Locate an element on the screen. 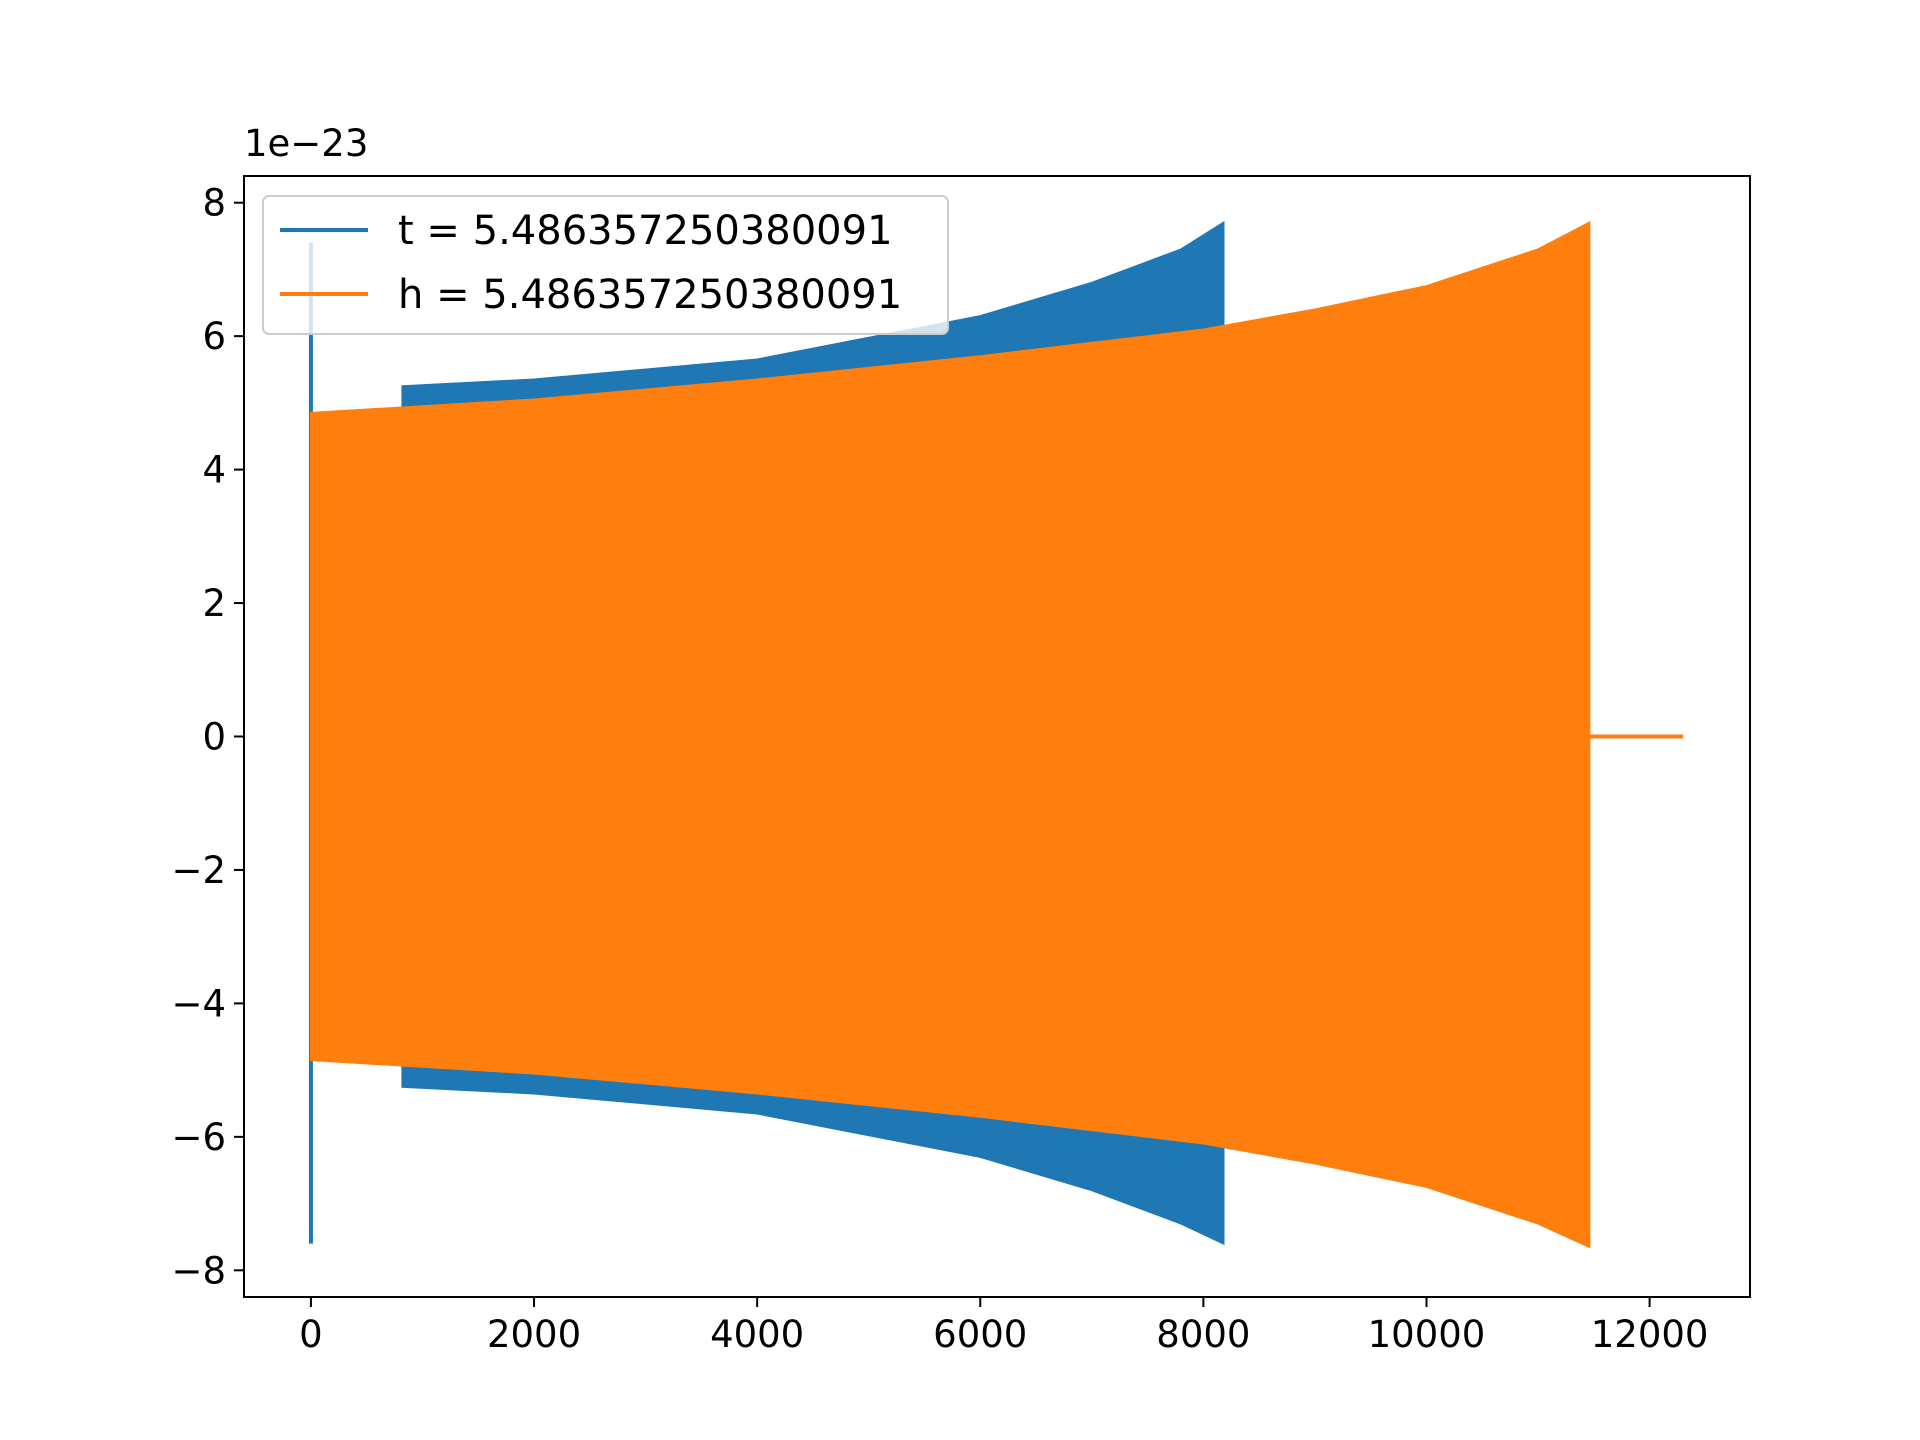  x-tick-label: 10000 is located at coordinates (1427, 1334).